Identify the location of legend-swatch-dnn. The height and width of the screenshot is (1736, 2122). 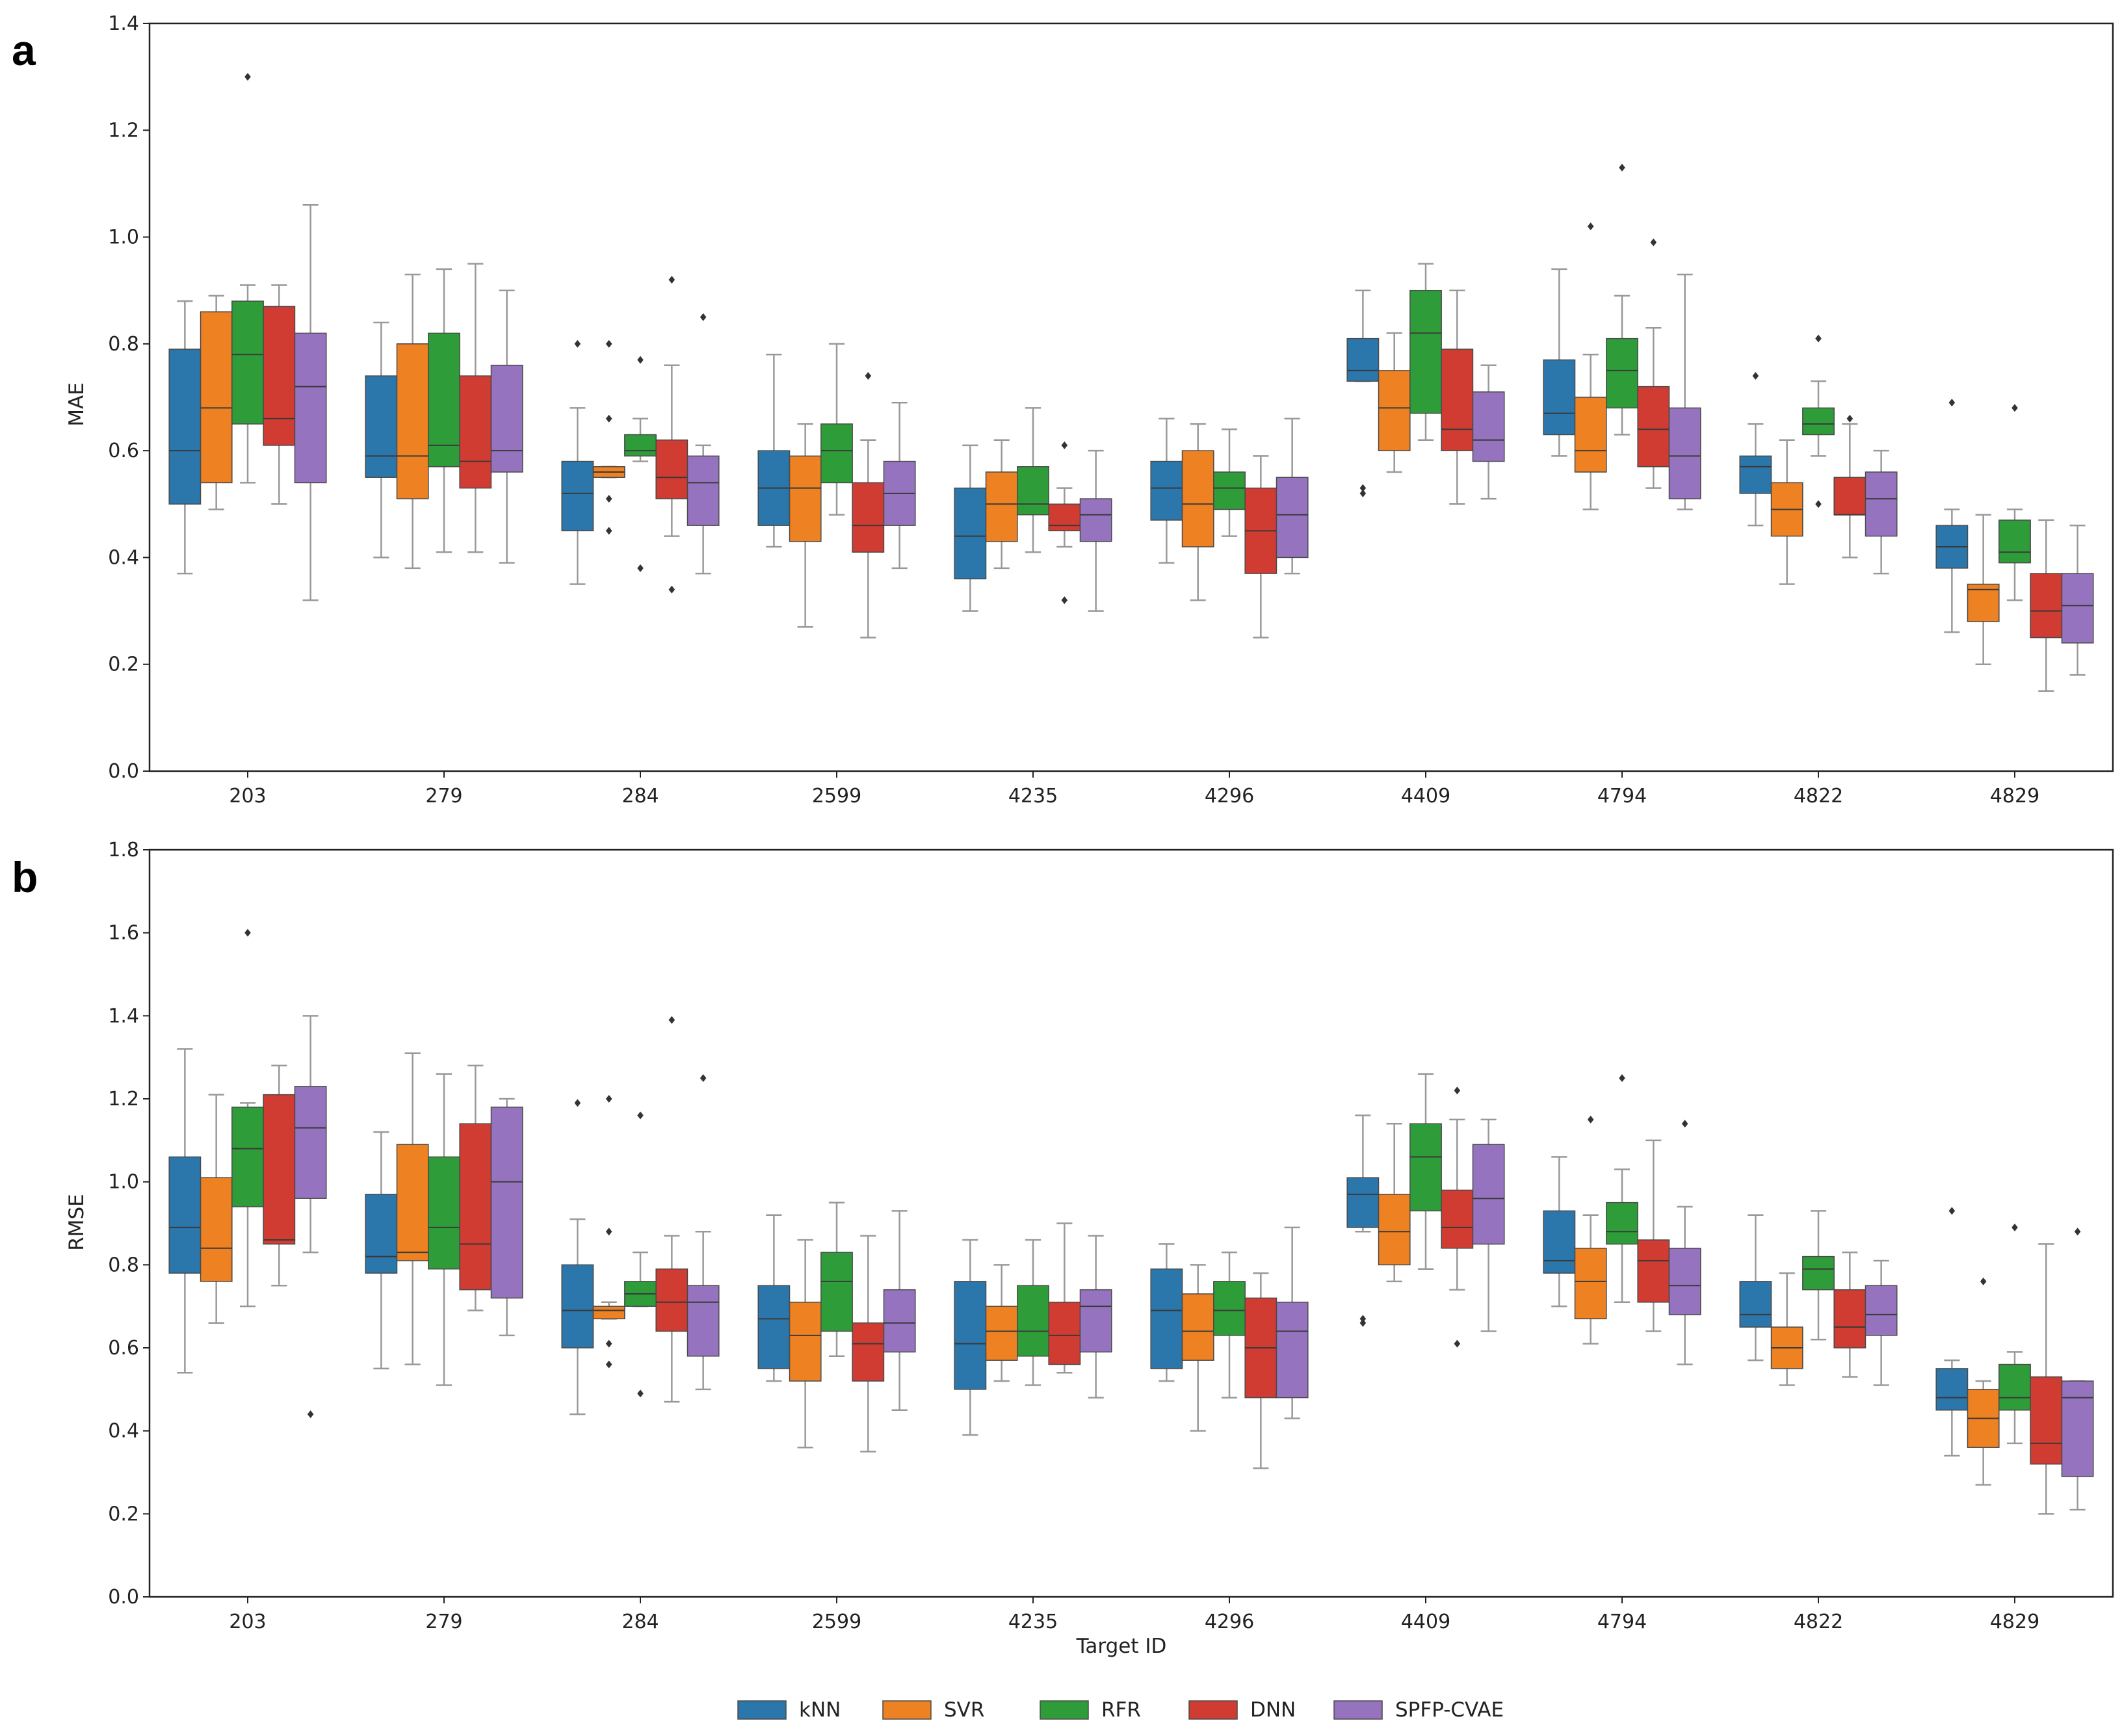
(1213, 1710).